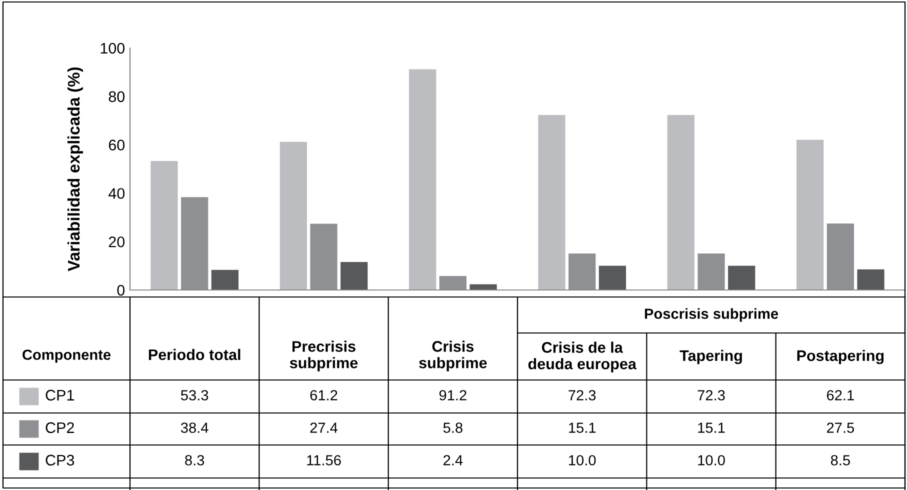  Describe the element at coordinates (116, 193) in the screenshot. I see `y-tick-label: 40` at that location.